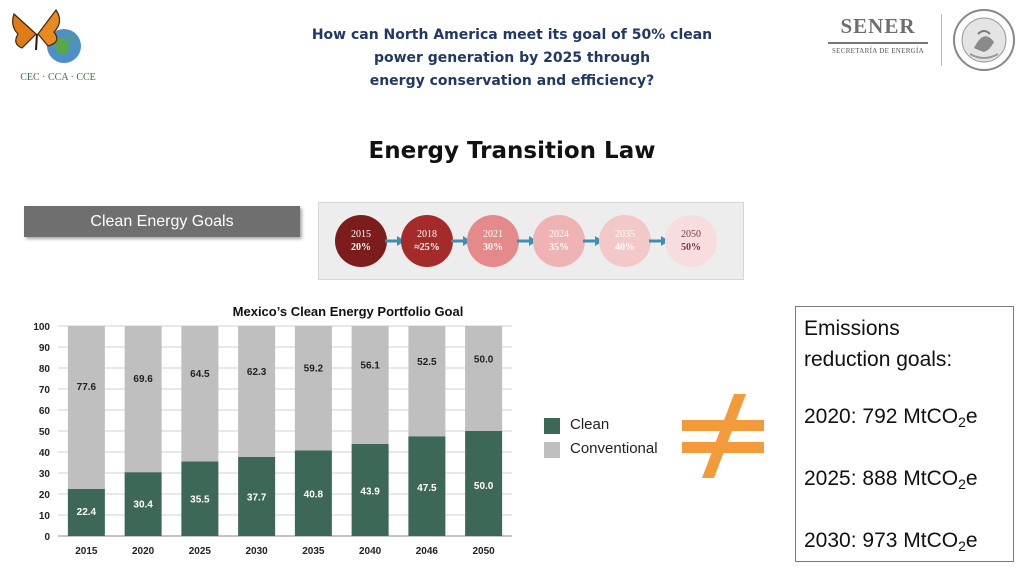 The width and height of the screenshot is (1024, 576). I want to click on data-label-clean: 35.5, so click(200, 499).